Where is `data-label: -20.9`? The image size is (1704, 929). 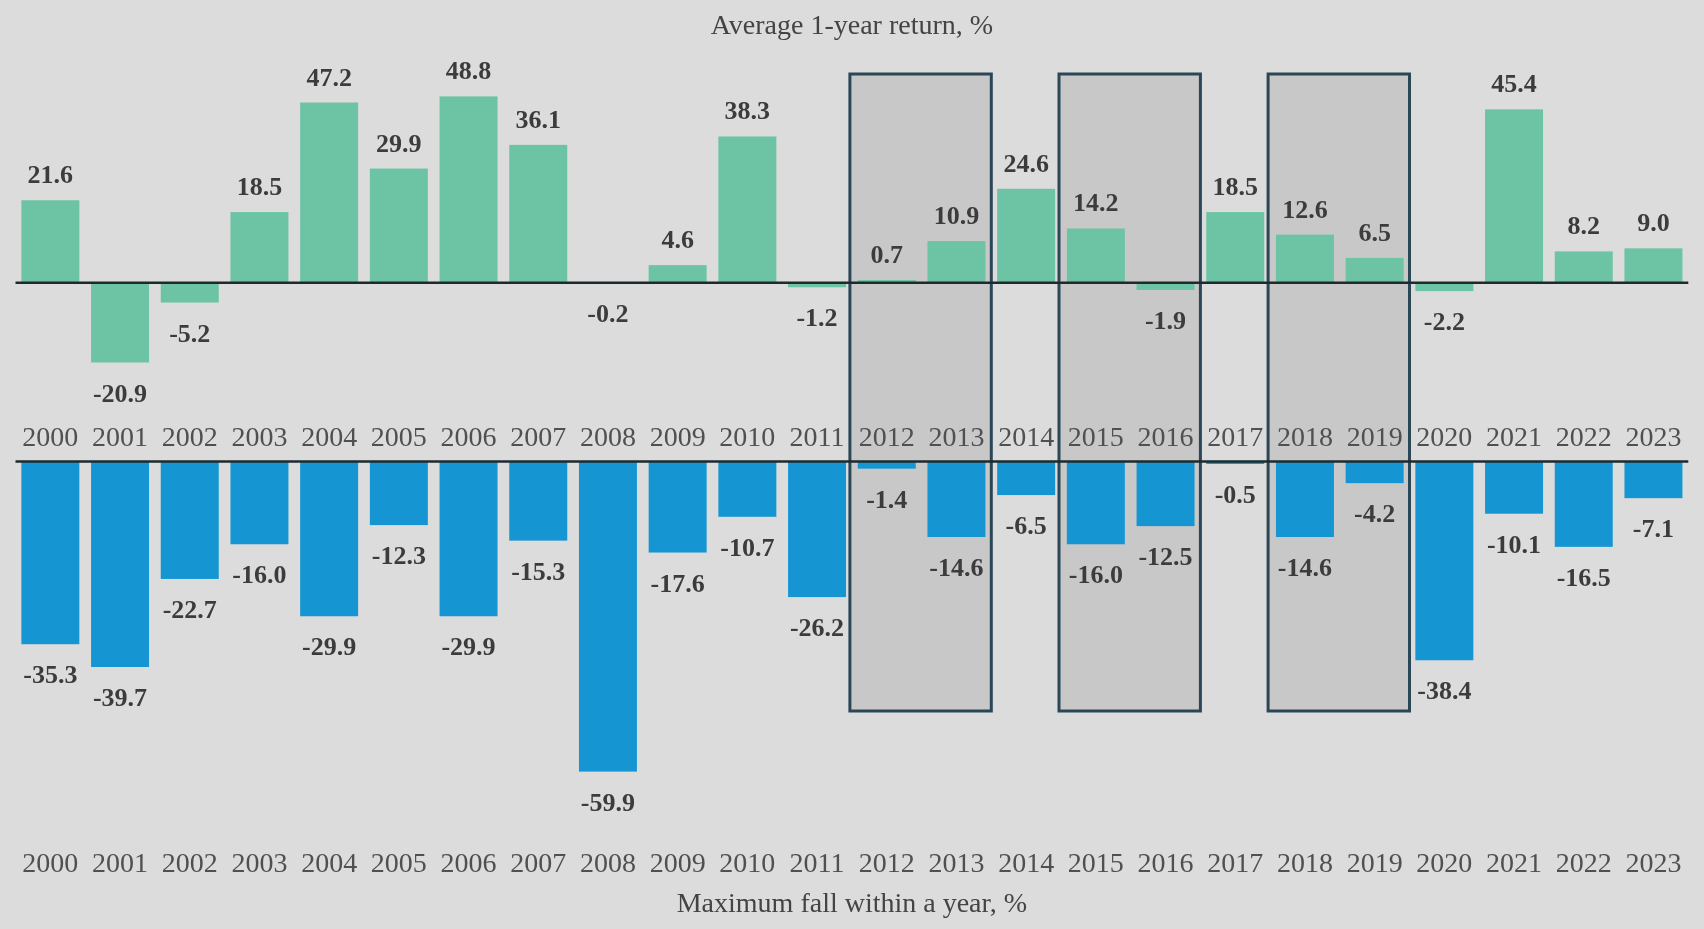 data-label: -20.9 is located at coordinates (120, 393).